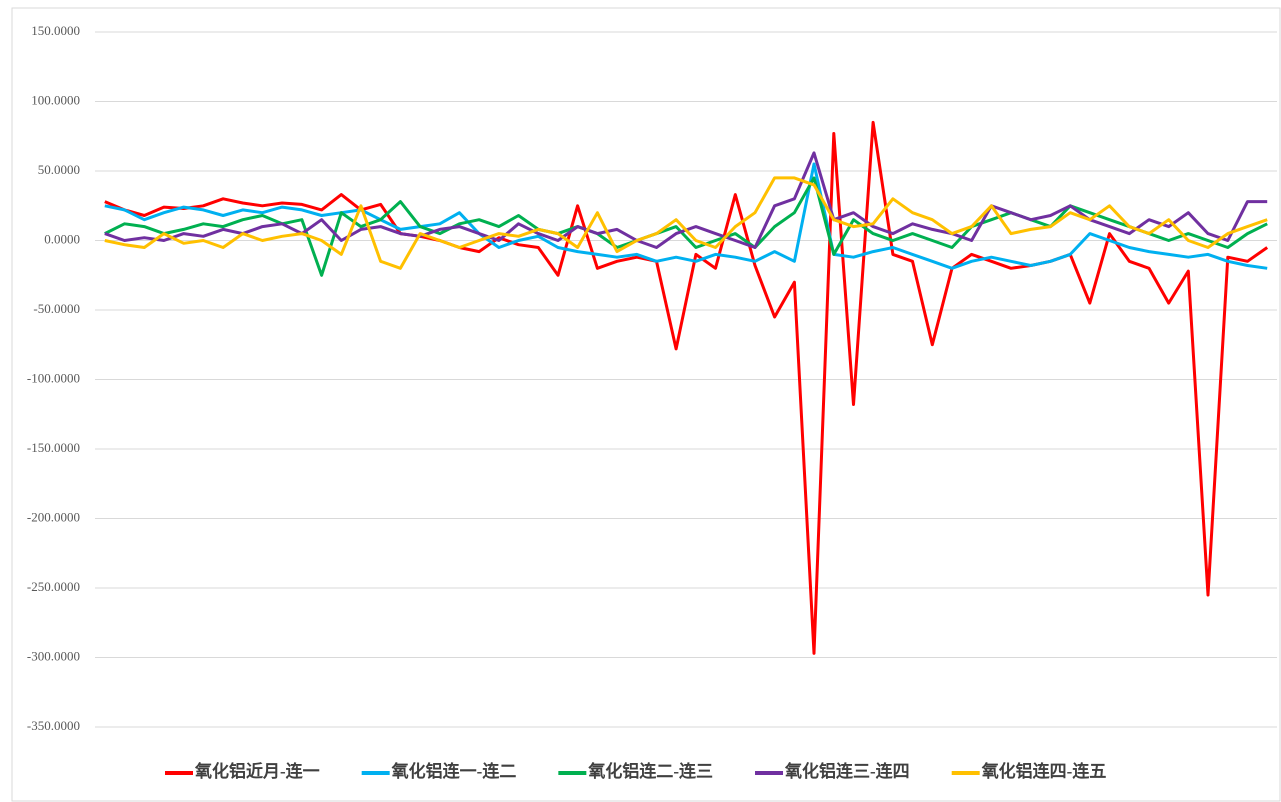 Image resolution: width=1281 pixels, height=802 pixels. What do you see at coordinates (53, 655) in the screenshot?
I see `y-tick-label: -300.0000` at bounding box center [53, 655].